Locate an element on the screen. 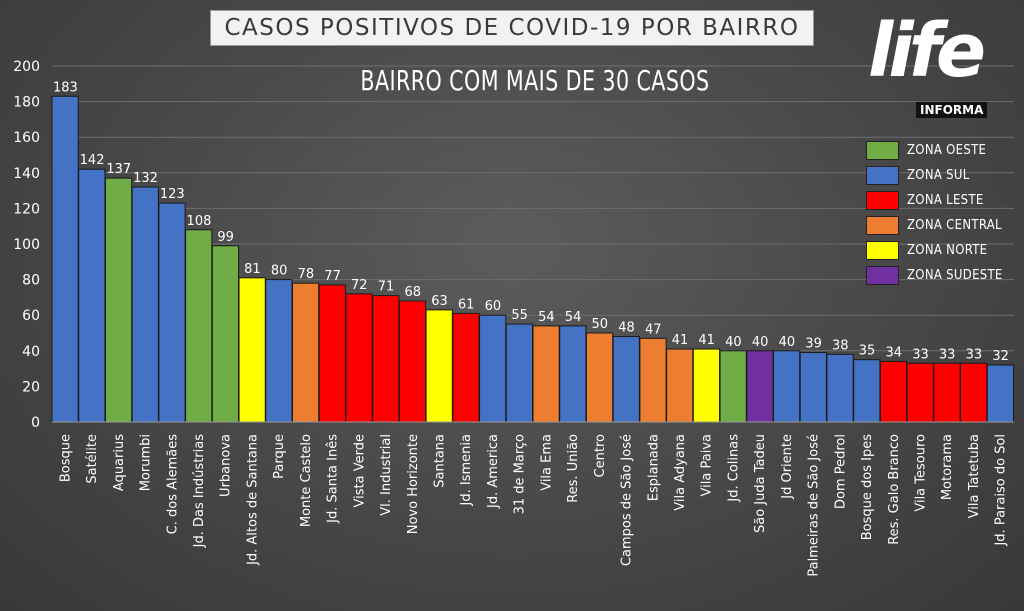 The height and width of the screenshot is (611, 1024). x-tick-label: Jd. America is located at coordinates (493, 471).